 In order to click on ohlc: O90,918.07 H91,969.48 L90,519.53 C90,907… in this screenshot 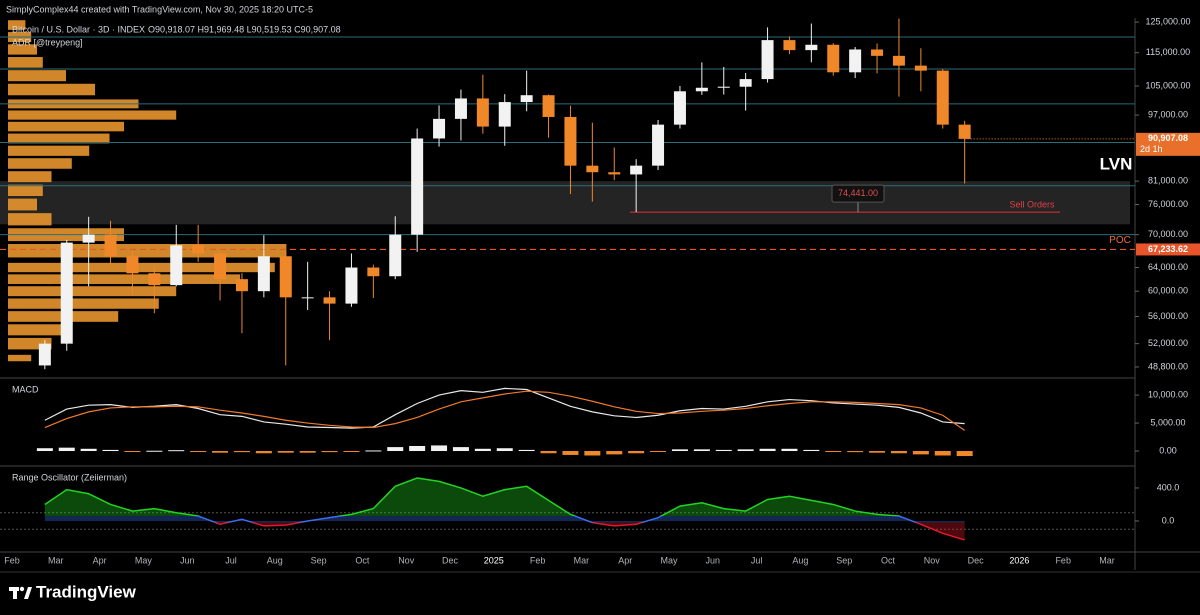, I will do `click(244, 29)`.